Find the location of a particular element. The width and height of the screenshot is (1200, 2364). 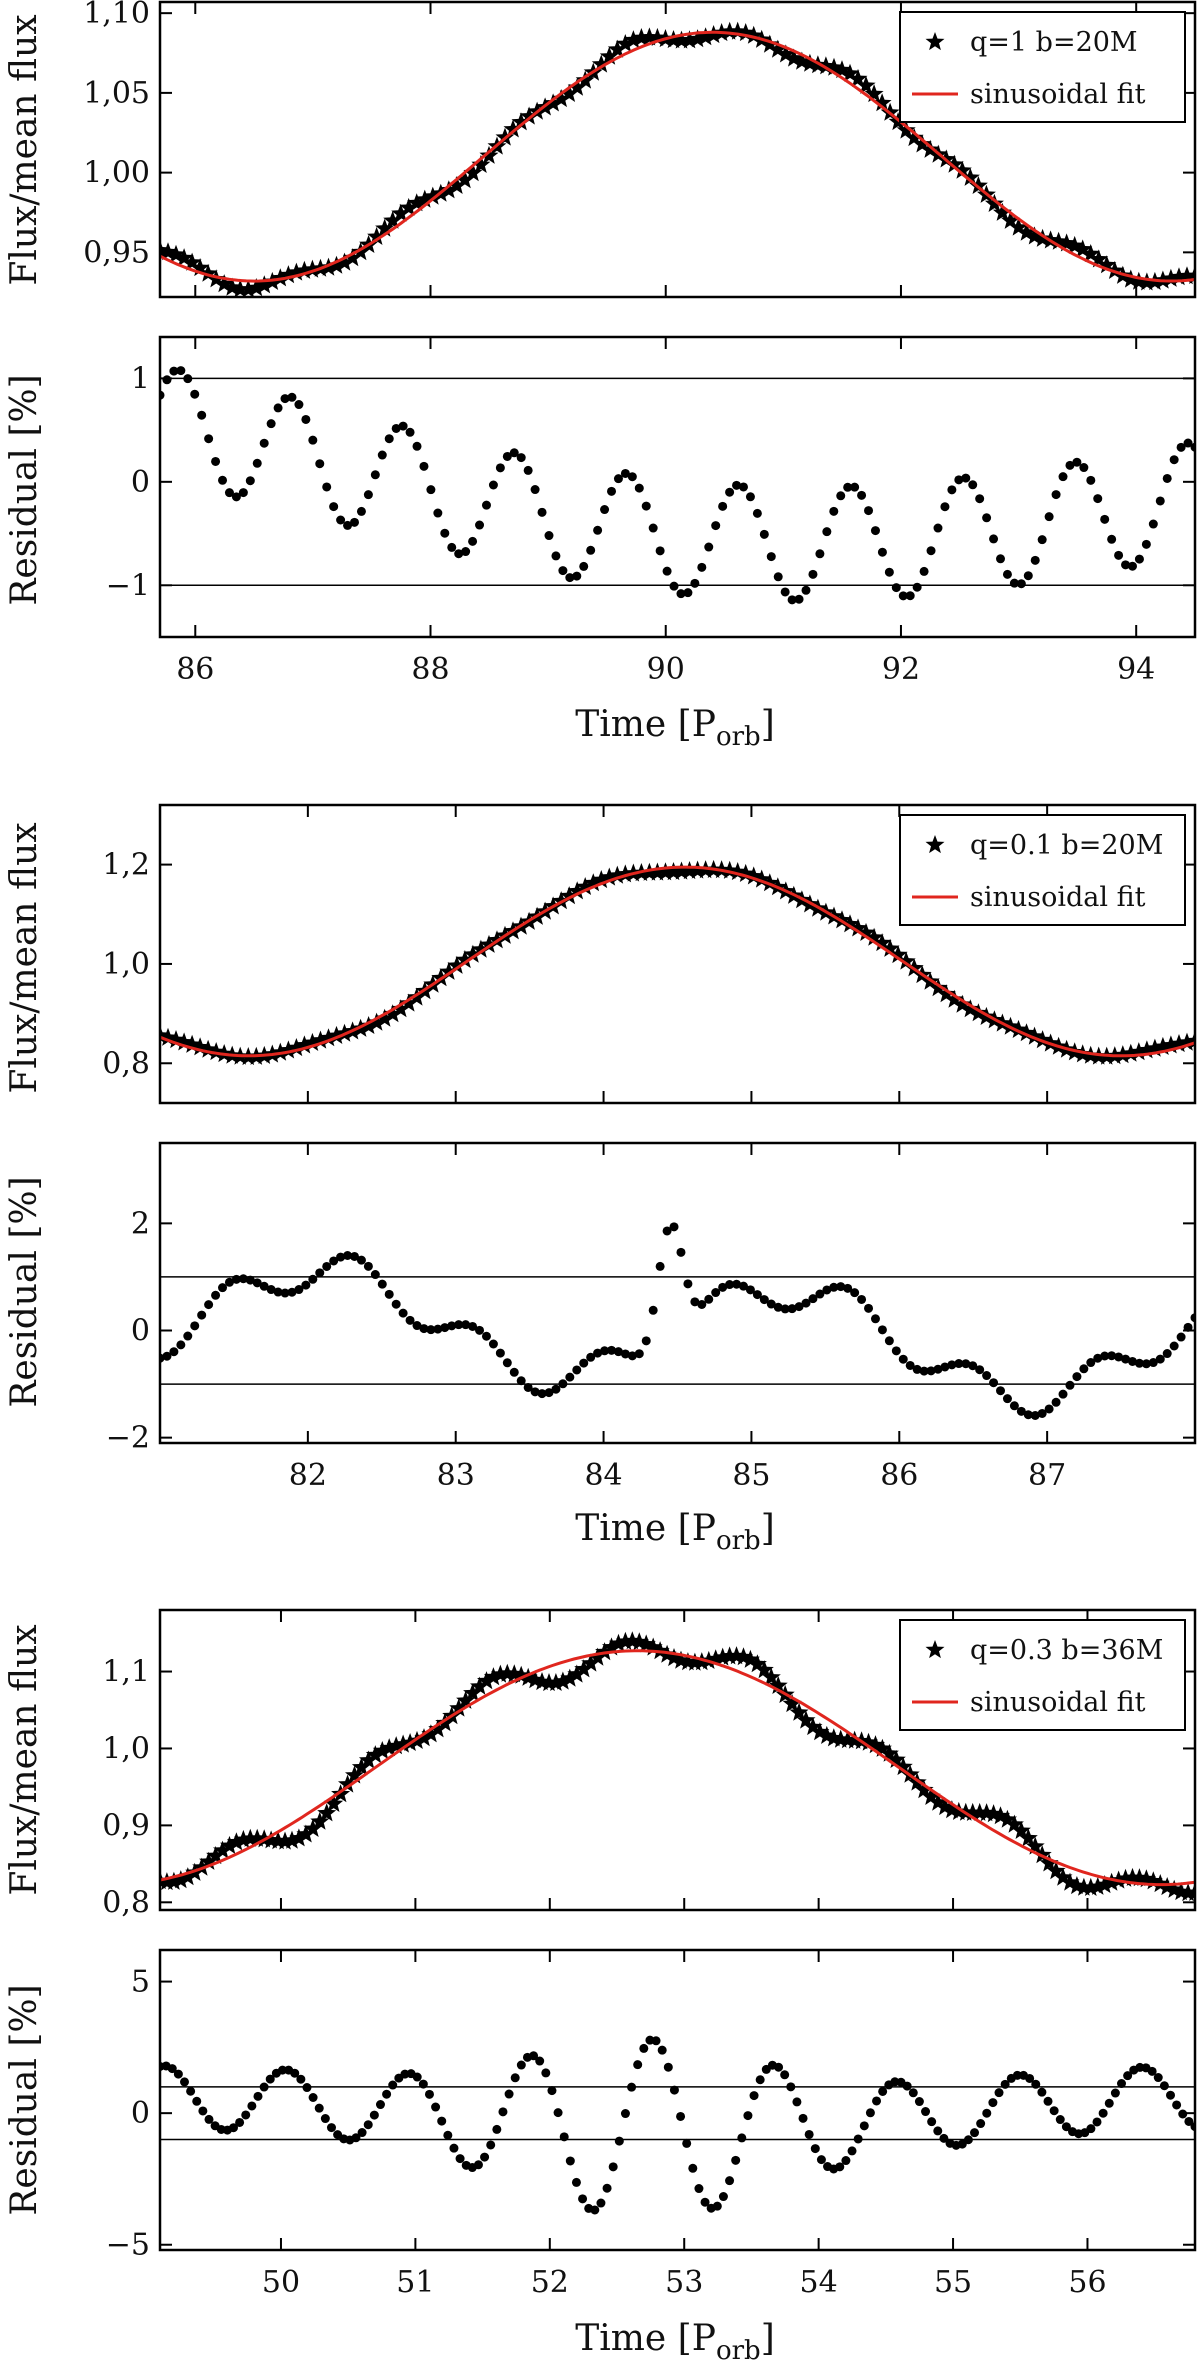

legend-box is located at coordinates (1042, 870).